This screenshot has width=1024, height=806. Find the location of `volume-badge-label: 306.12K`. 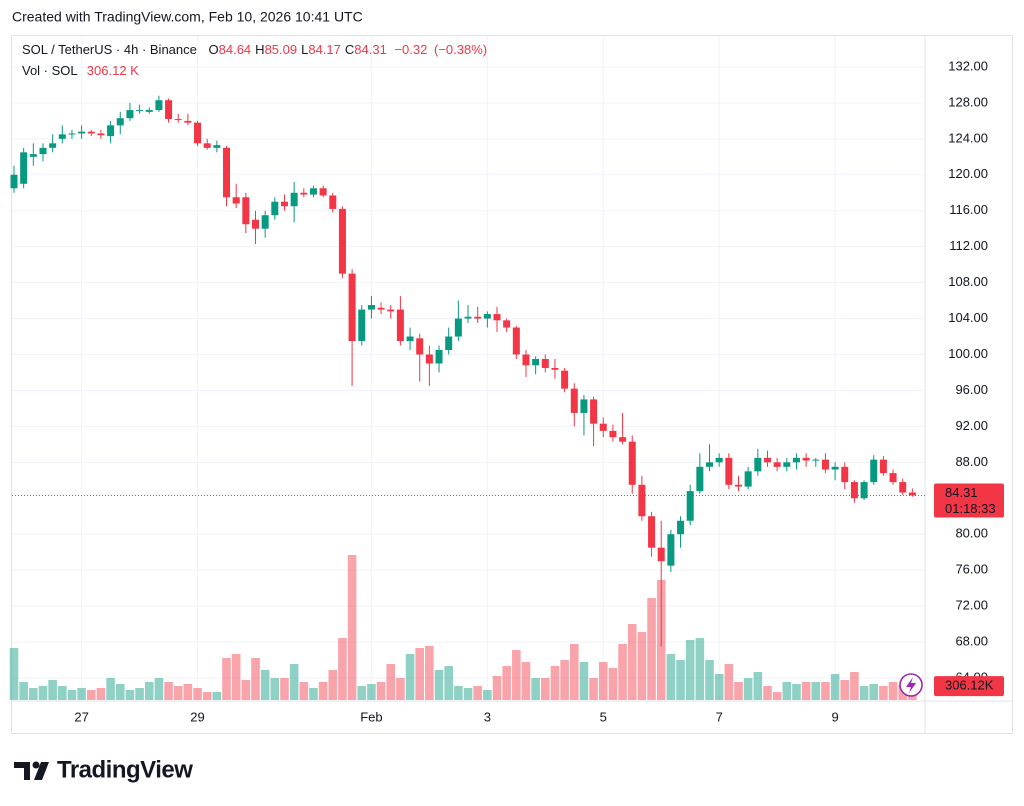

volume-badge-label: 306.12K is located at coordinates (969, 685).